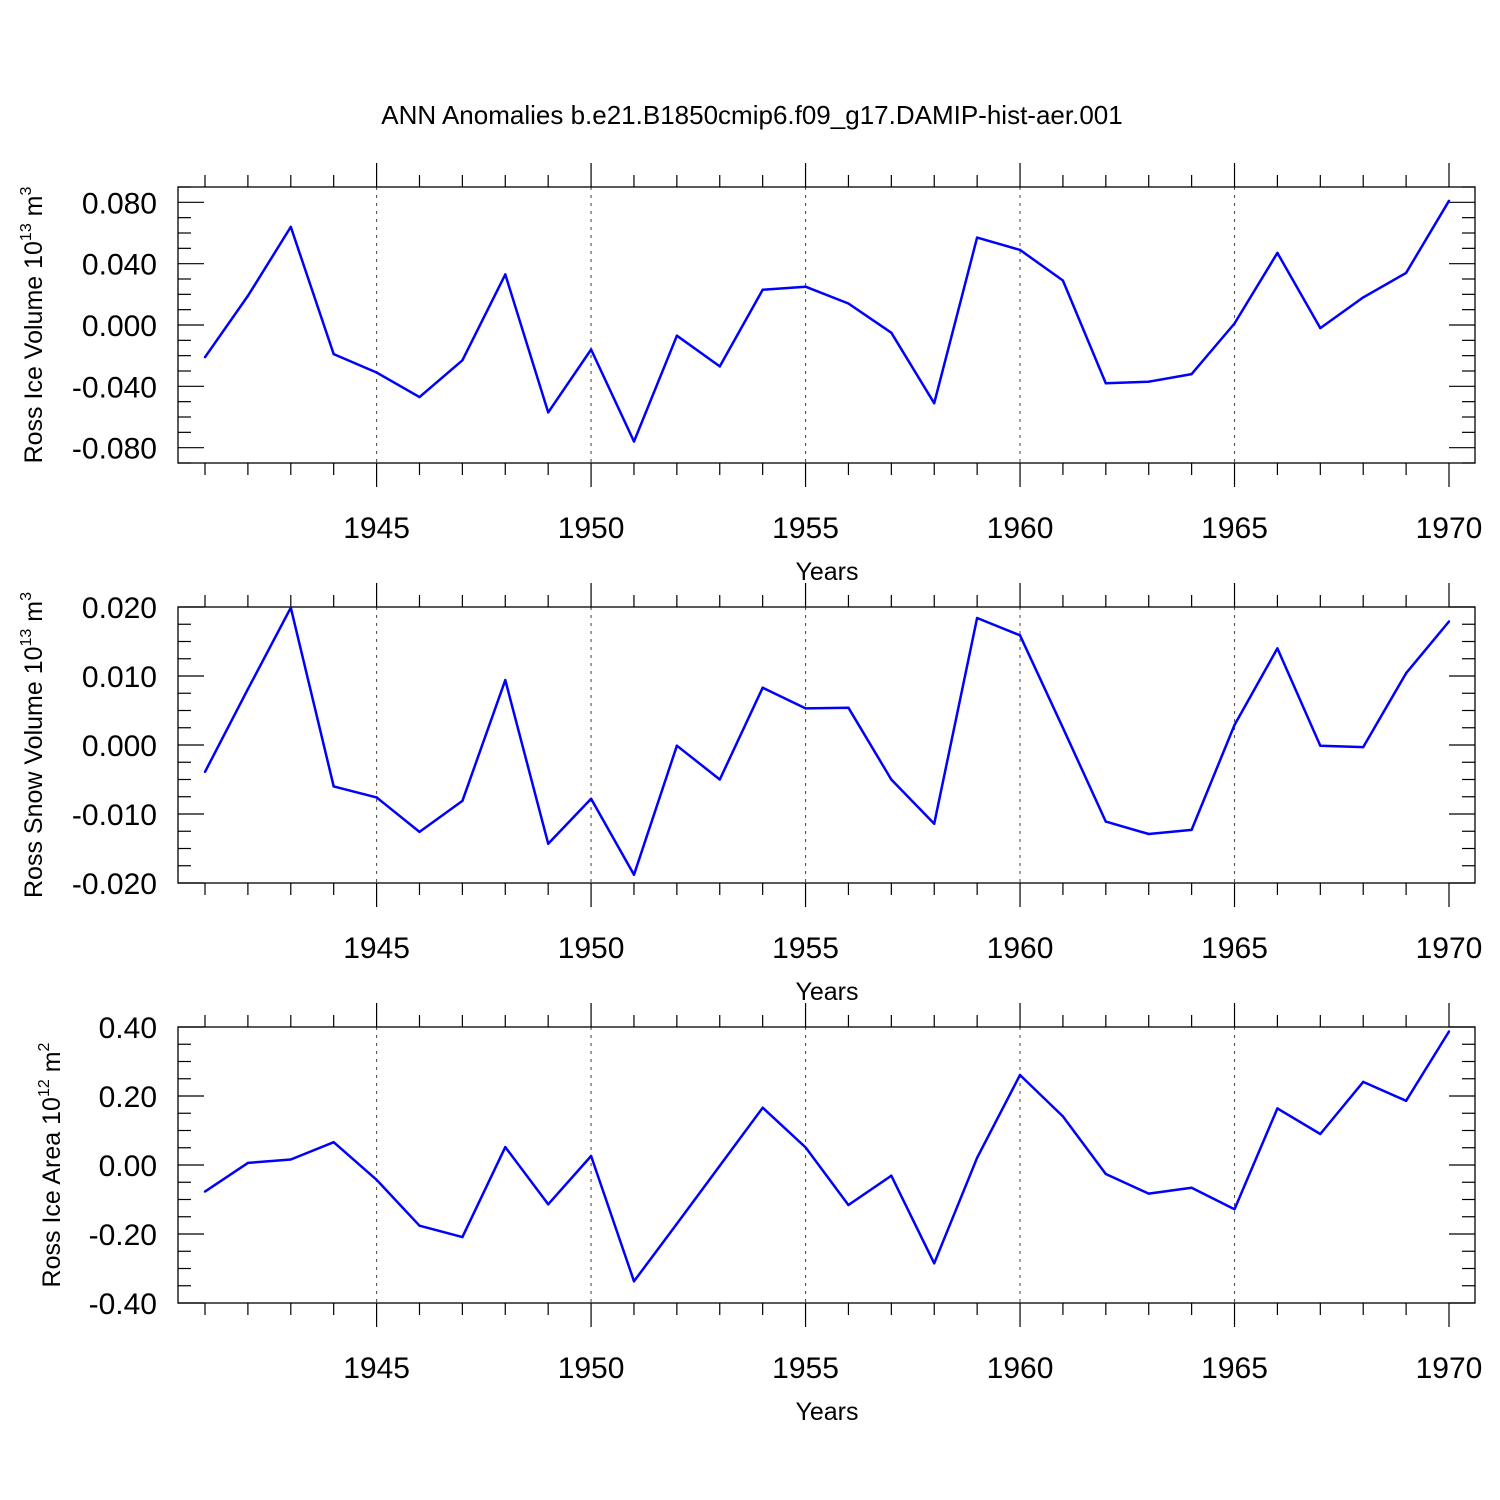  I want to click on y-axis-title-unit-exponent: 3, so click(26, 190).